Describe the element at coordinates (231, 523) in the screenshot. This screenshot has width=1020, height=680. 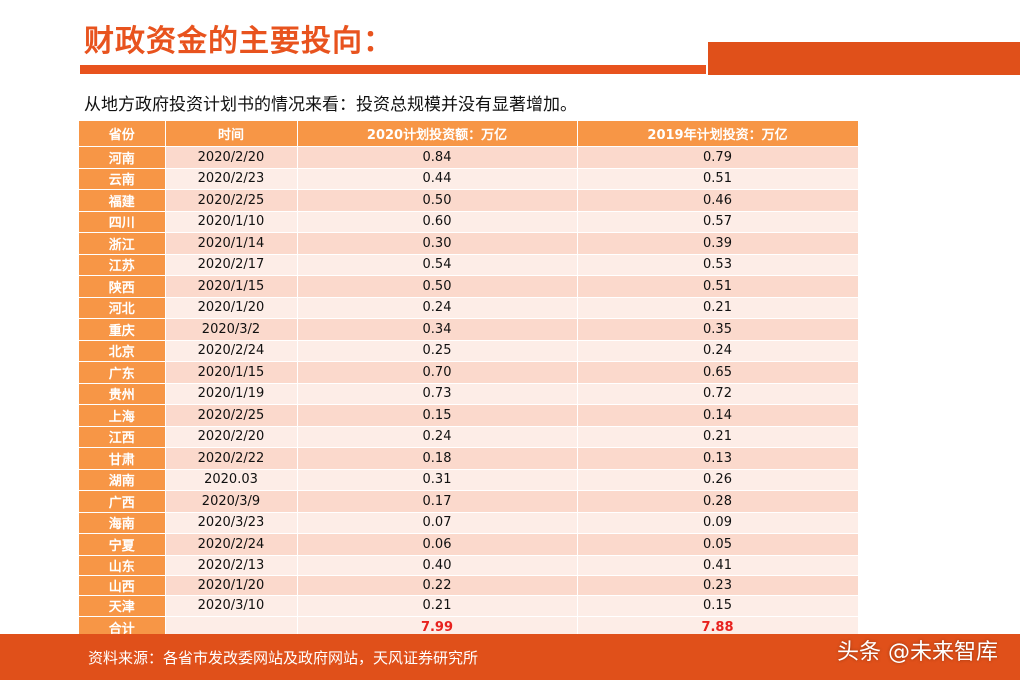
I see `date-cell: 2020/3/23` at that location.